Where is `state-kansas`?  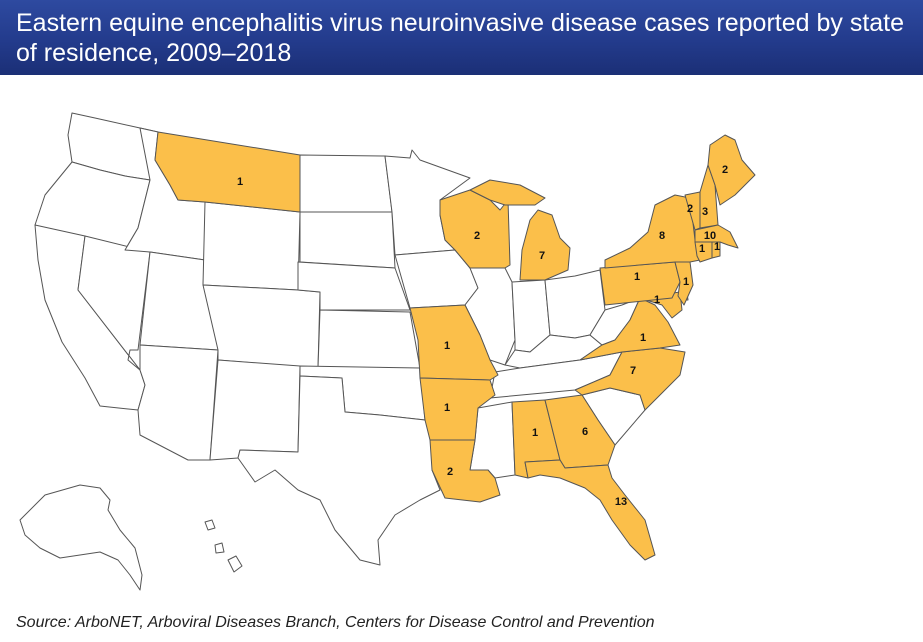
state-kansas is located at coordinates (369, 339).